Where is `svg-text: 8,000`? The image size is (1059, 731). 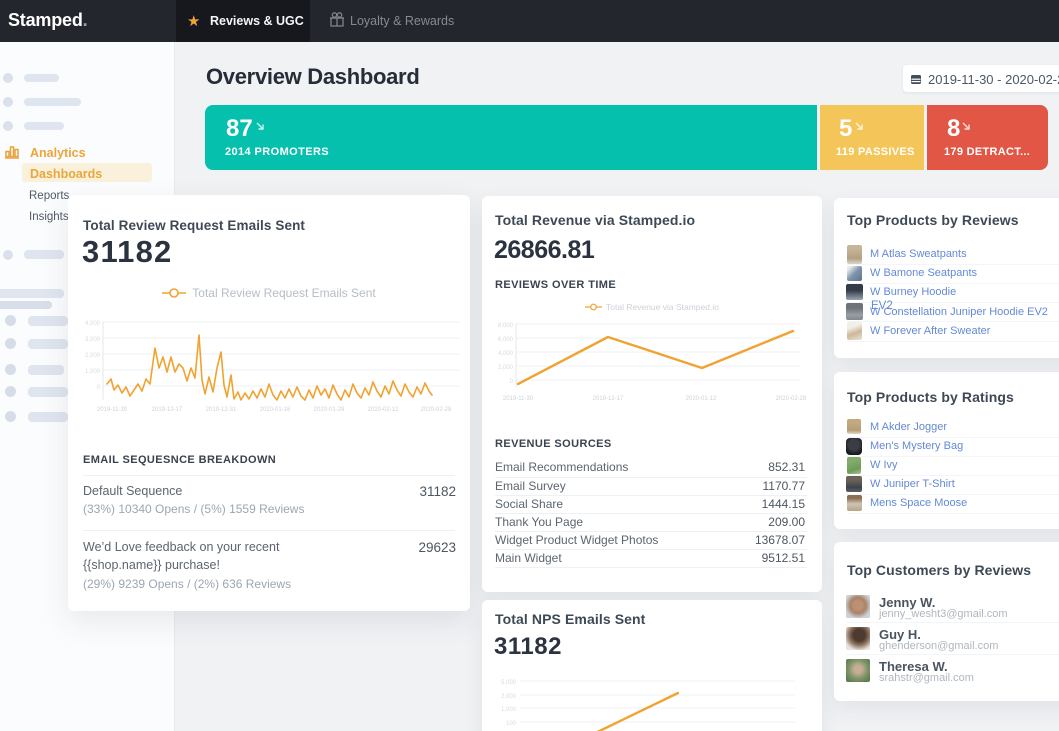
svg-text: 8,000 is located at coordinates (506, 326).